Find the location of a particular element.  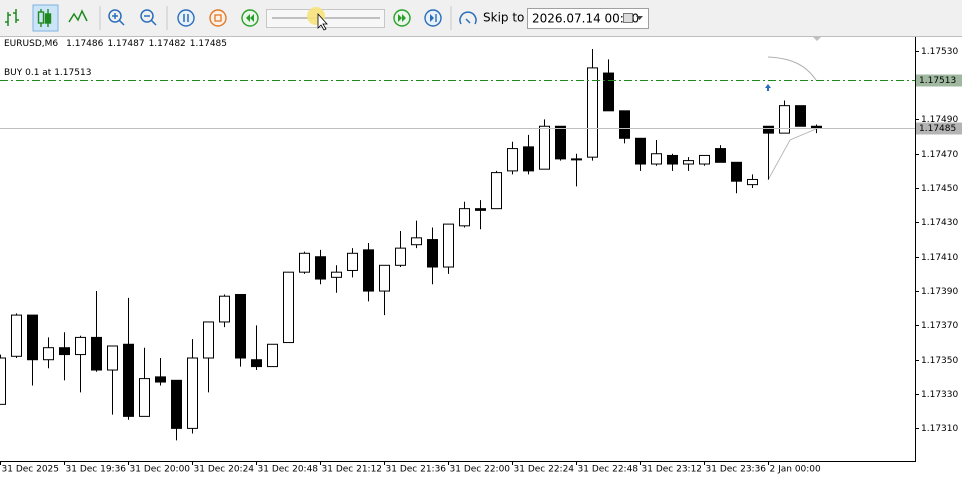

fast-forward-button is located at coordinates (402, 18).